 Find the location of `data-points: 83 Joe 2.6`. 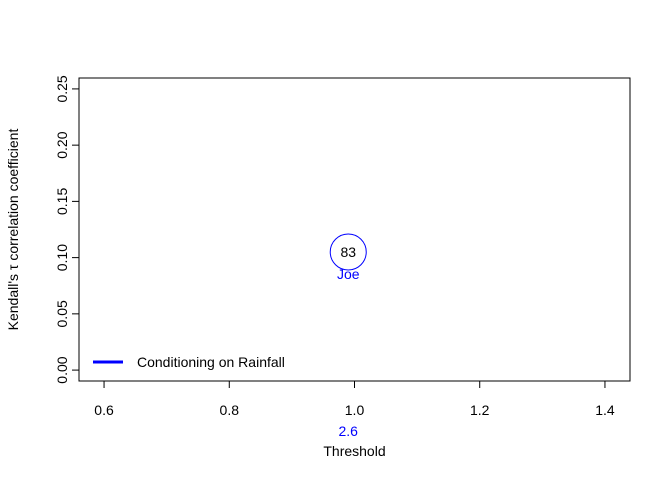

data-points: 83 Joe 2.6 is located at coordinates (348, 336).